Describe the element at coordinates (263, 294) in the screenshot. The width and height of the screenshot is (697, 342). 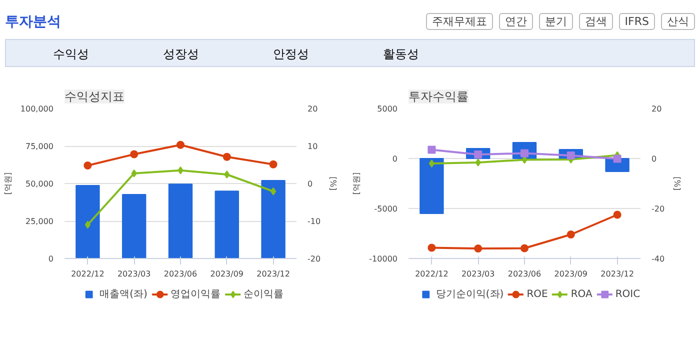
I see `legend-label: 순이익률` at that location.